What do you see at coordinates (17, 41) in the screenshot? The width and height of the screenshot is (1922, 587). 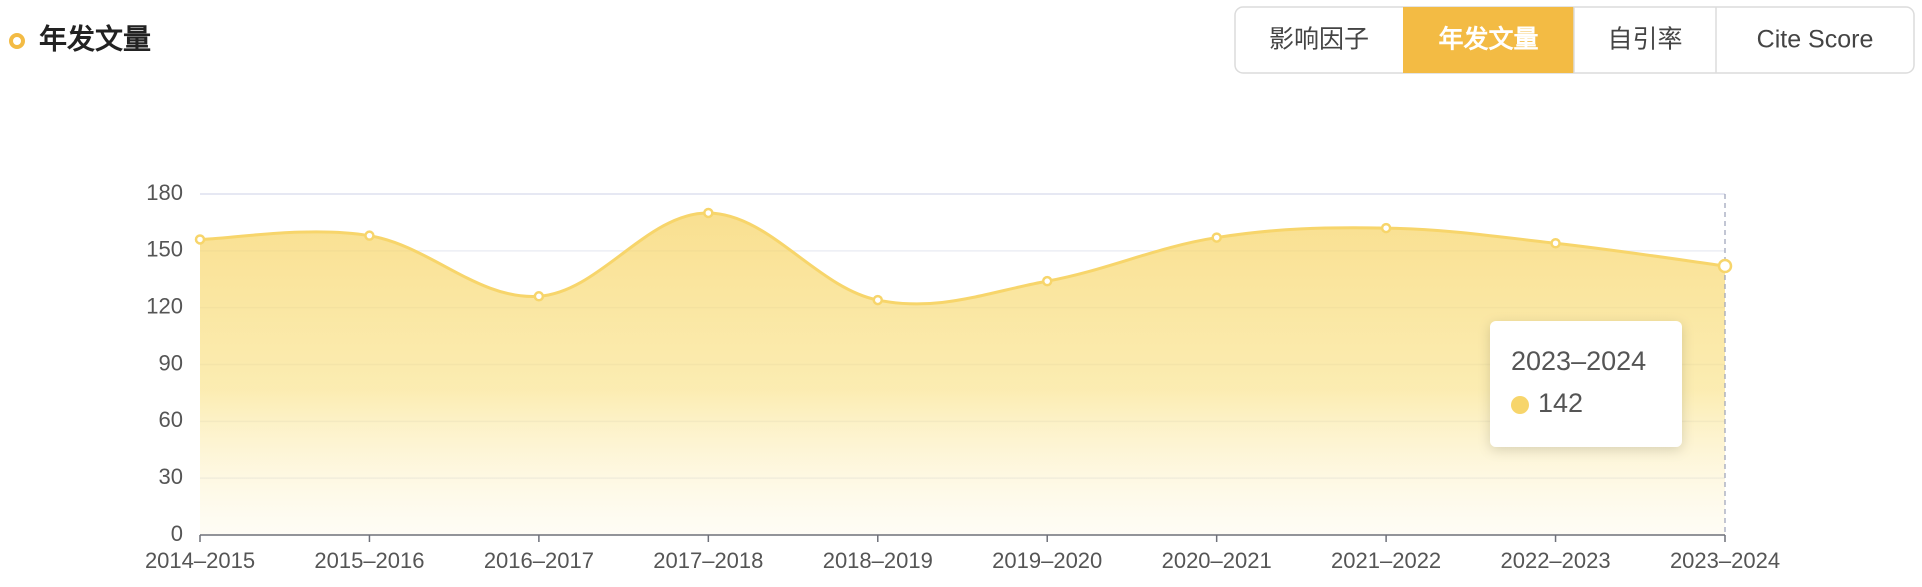 I see `title-dot` at bounding box center [17, 41].